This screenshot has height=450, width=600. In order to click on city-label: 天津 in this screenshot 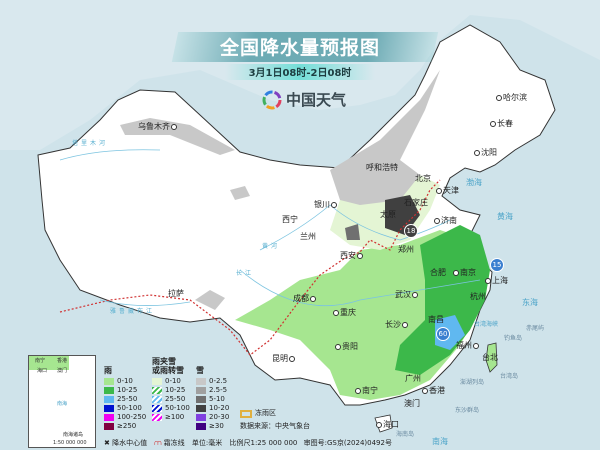, I will do `click(447, 191)`.